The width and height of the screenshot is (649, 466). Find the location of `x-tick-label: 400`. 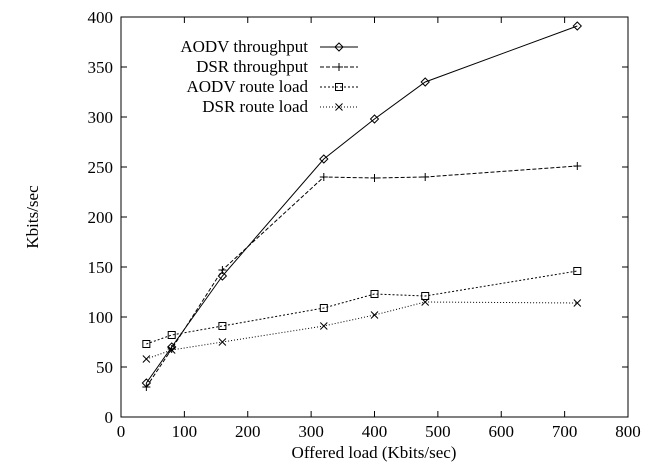

x-tick-label: 400 is located at coordinates (375, 431).